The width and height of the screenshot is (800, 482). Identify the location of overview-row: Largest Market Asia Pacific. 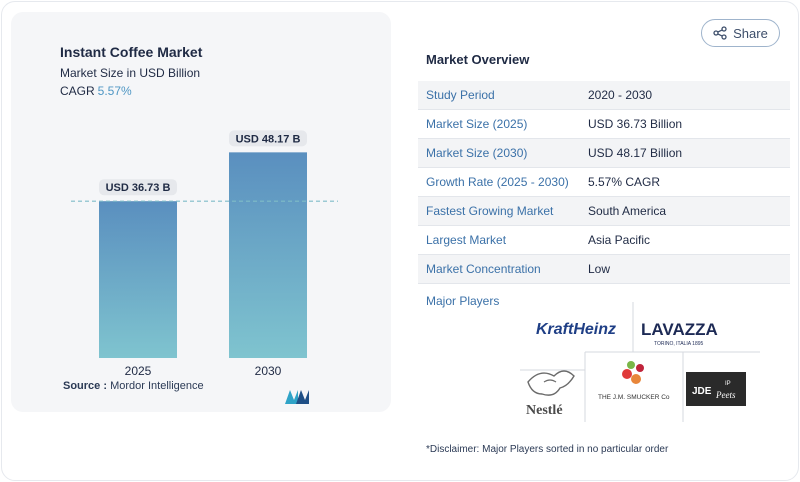
(604, 240).